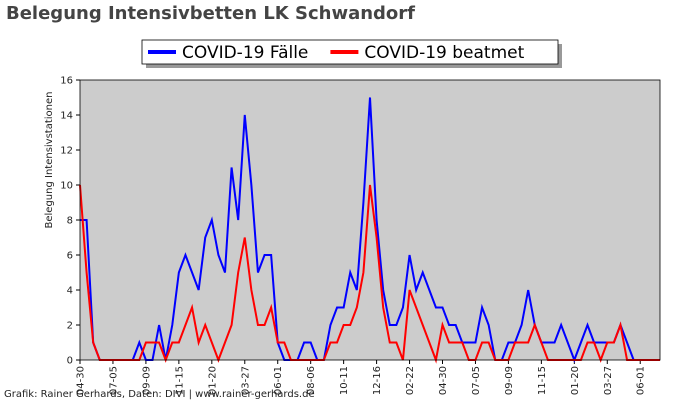 The image size is (700, 400). I want to click on x-tick-label: 08-06, so click(311, 380).